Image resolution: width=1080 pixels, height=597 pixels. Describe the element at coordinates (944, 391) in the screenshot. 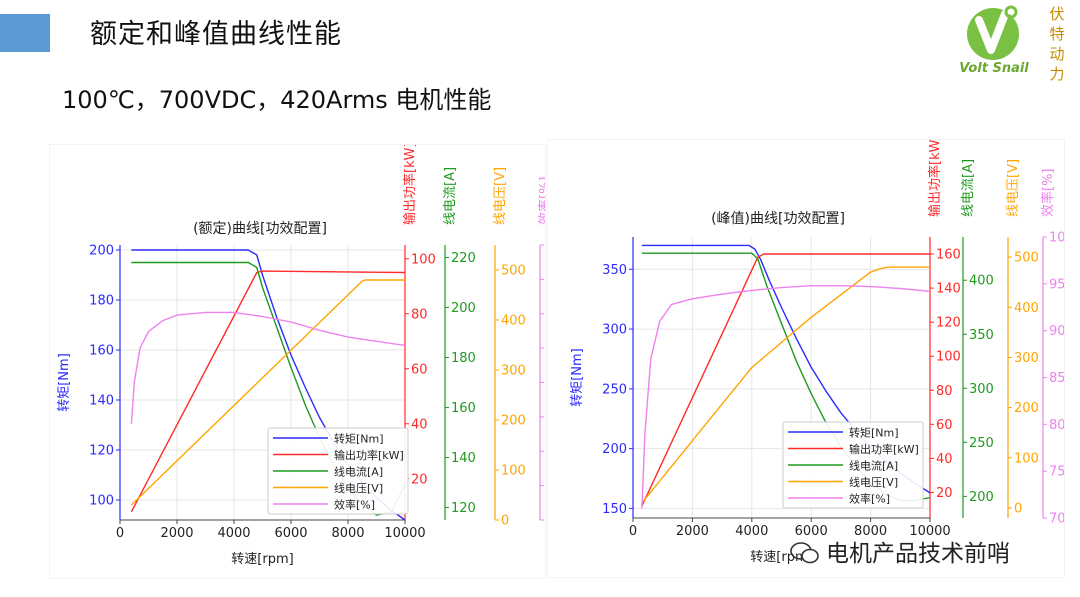

I see `power-tick-label: 80` at that location.